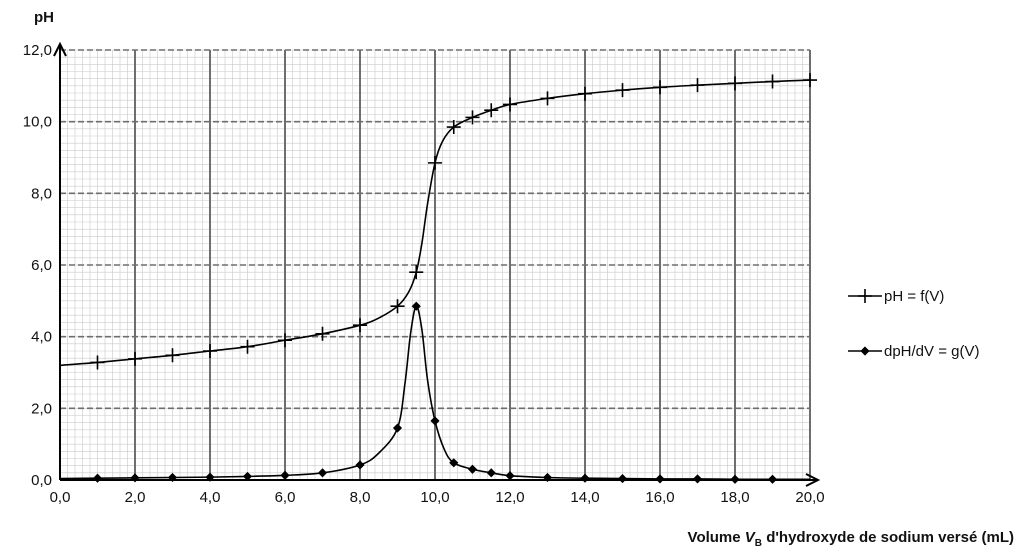 This screenshot has height=555, width=1024. I want to click on y-tick-label: 10,0, so click(37, 122).